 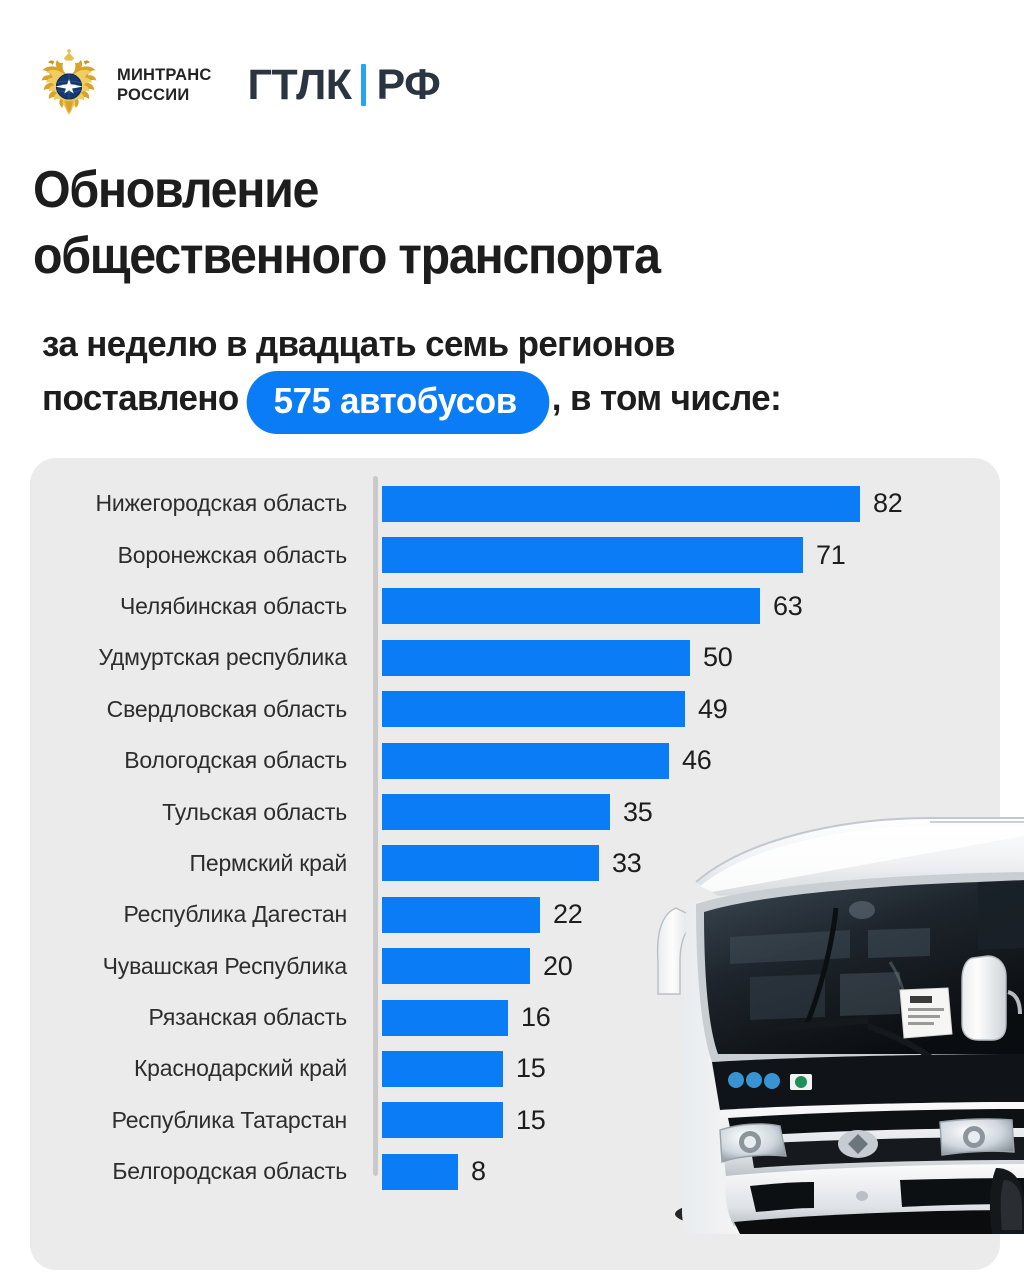 I want to click on bar-label: Чувашская Республика, so click(x=225, y=965).